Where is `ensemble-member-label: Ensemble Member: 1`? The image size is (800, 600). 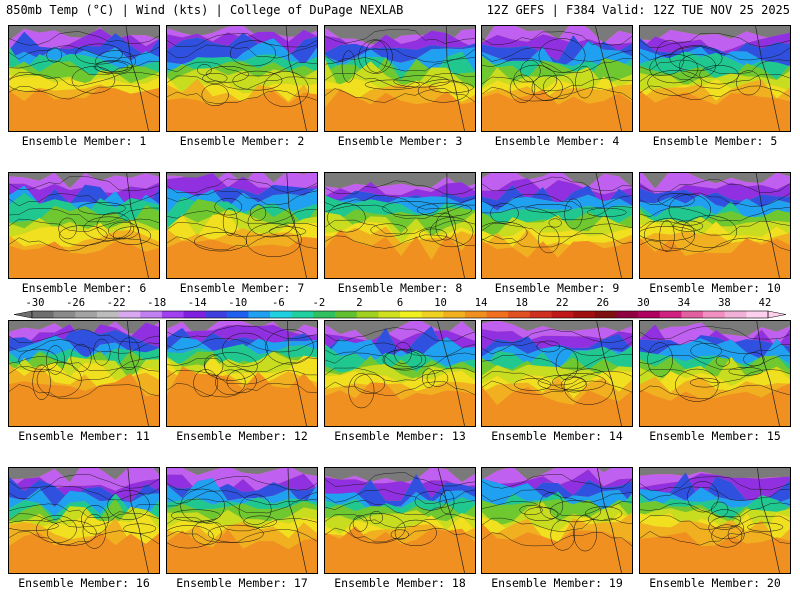
ensemble-member-label: Ensemble Member: 1 is located at coordinates (84, 141).